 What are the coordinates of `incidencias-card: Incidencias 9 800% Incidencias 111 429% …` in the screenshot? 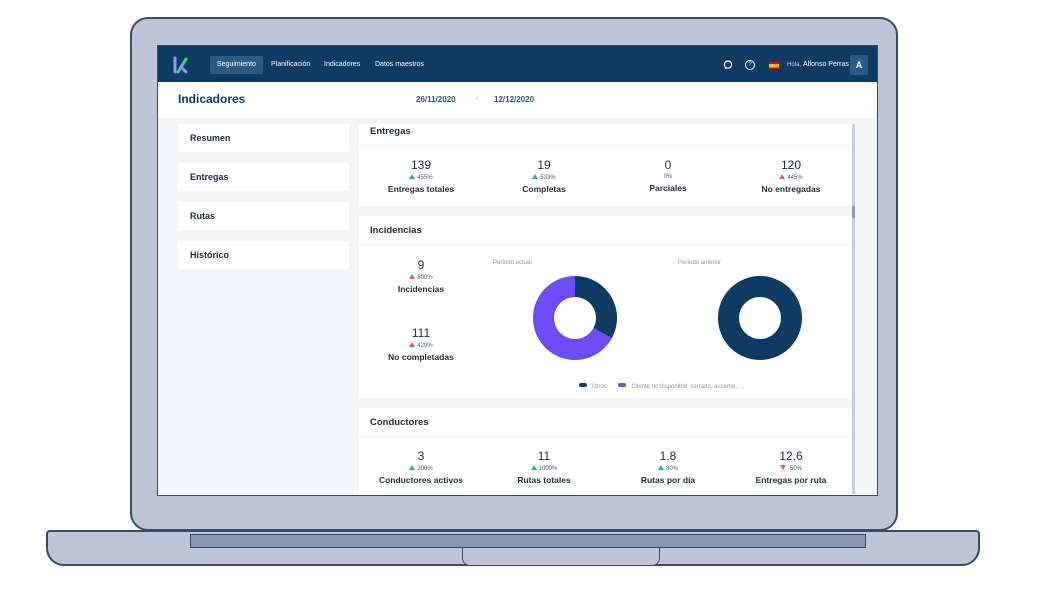 It's located at (606, 307).